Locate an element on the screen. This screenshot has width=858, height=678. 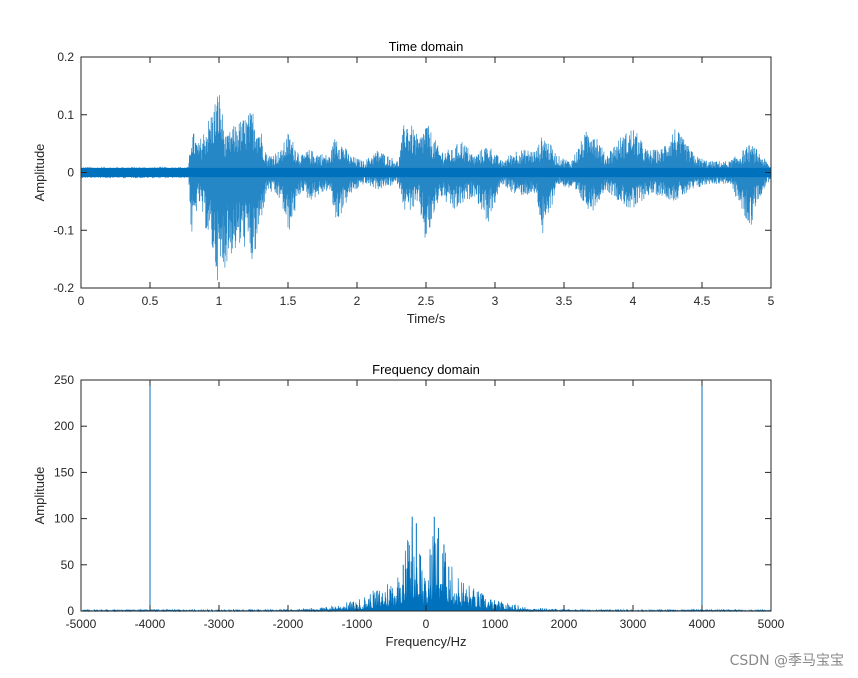
x-tick-label: -4000 is located at coordinates (150, 624).